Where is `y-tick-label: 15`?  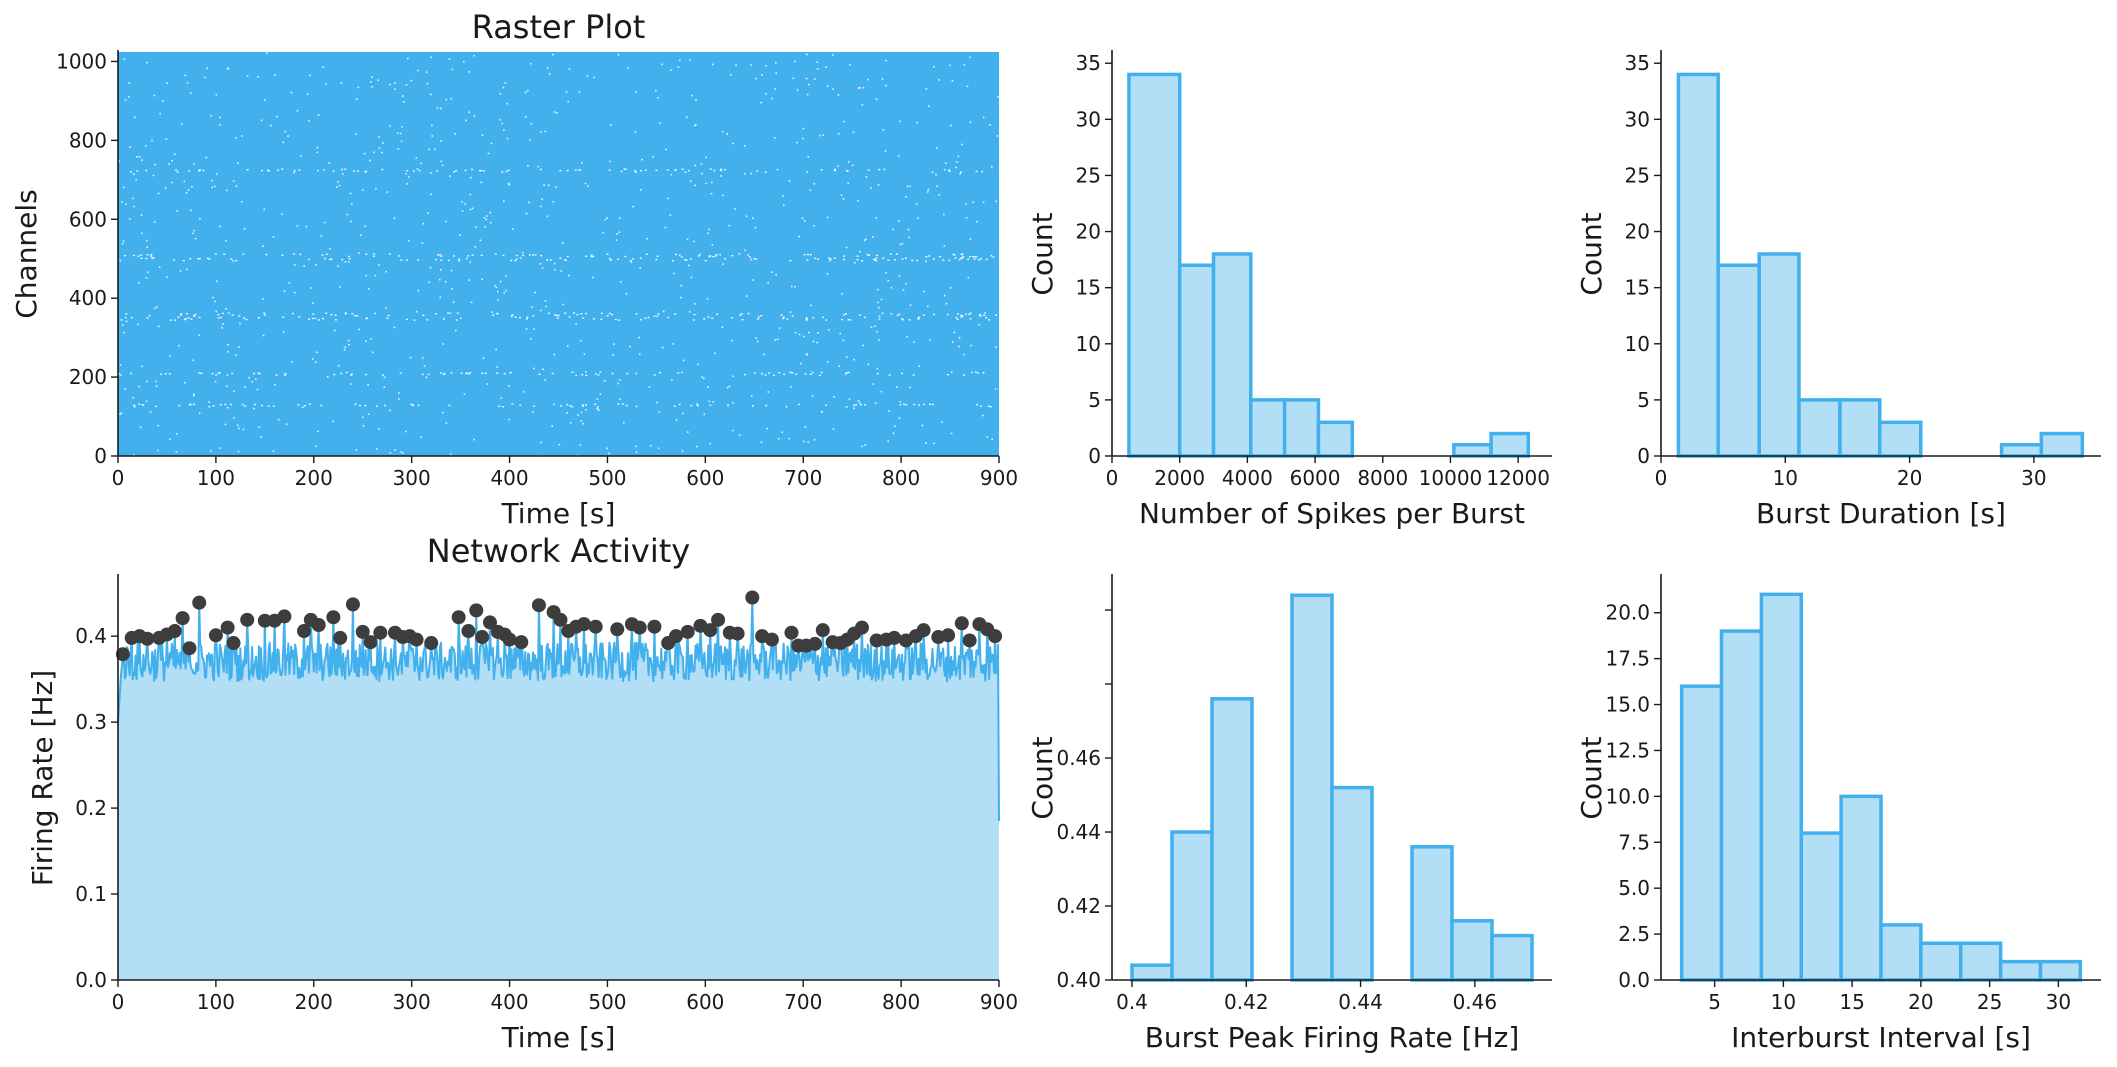 y-tick-label: 15 is located at coordinates (1088, 288).